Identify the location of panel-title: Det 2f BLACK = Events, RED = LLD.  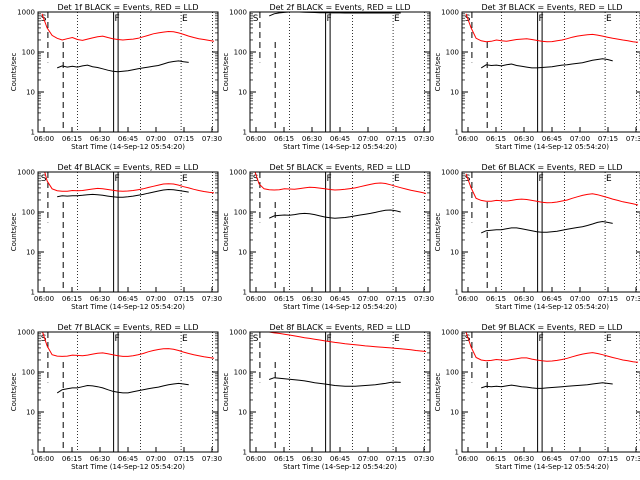
(339, 7).